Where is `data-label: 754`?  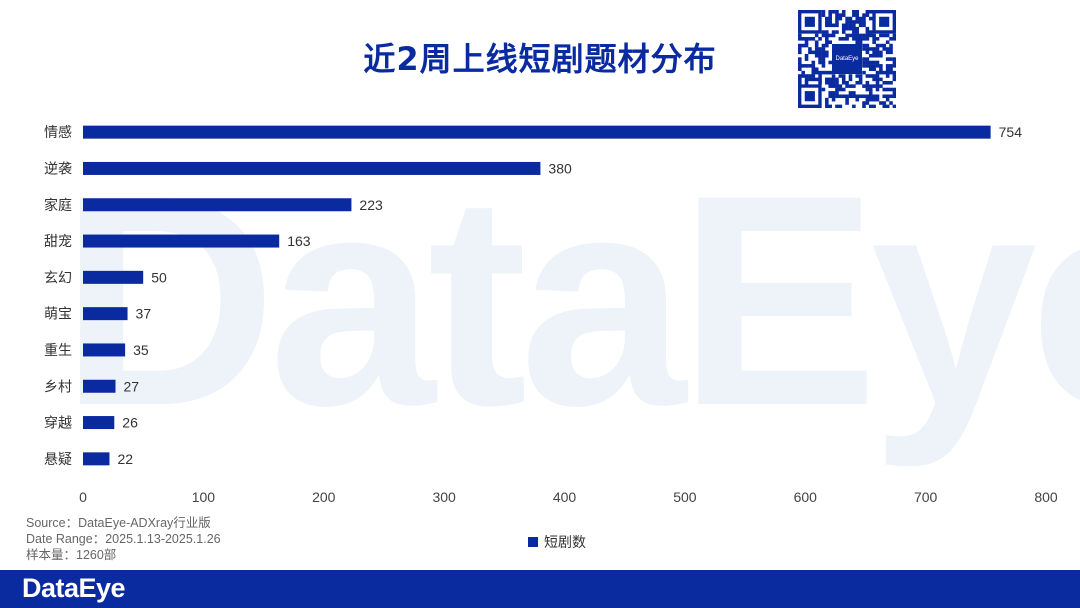
data-label: 754 is located at coordinates (1011, 132).